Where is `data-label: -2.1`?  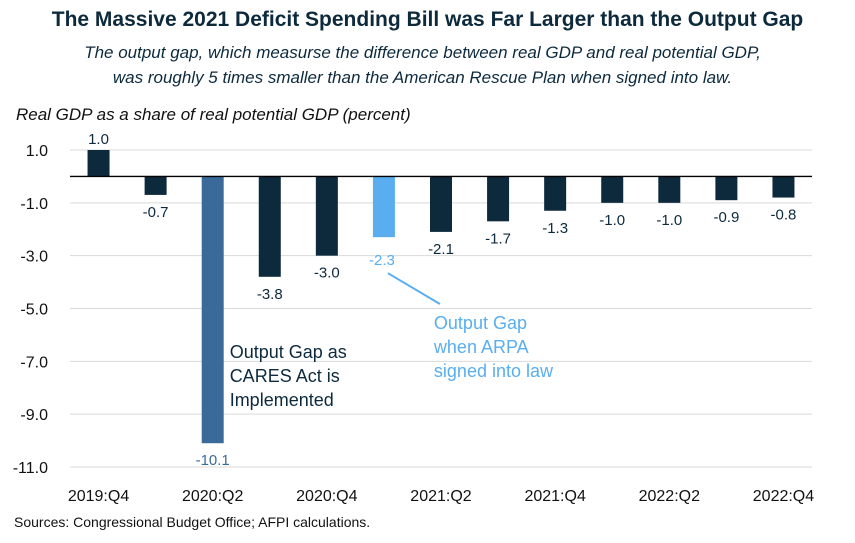
data-label: -2.1 is located at coordinates (441, 249).